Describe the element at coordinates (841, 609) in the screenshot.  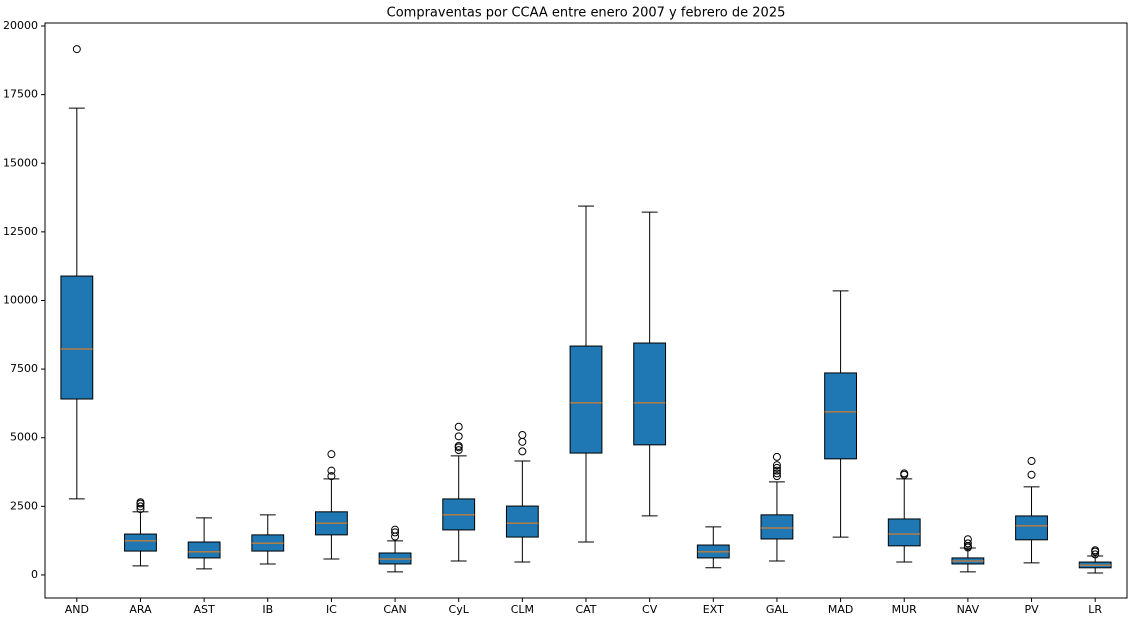
I see `x-tick-label: MAD` at that location.